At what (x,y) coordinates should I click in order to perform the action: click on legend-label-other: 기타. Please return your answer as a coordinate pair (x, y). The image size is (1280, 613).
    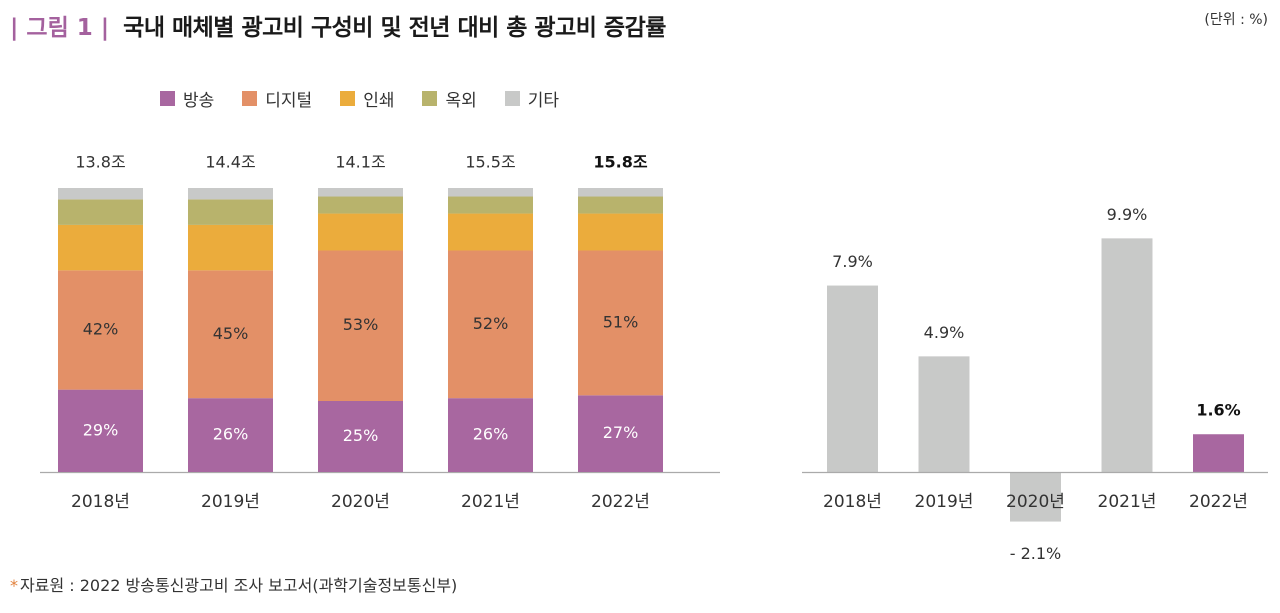
    Looking at the image, I should click on (543, 101).